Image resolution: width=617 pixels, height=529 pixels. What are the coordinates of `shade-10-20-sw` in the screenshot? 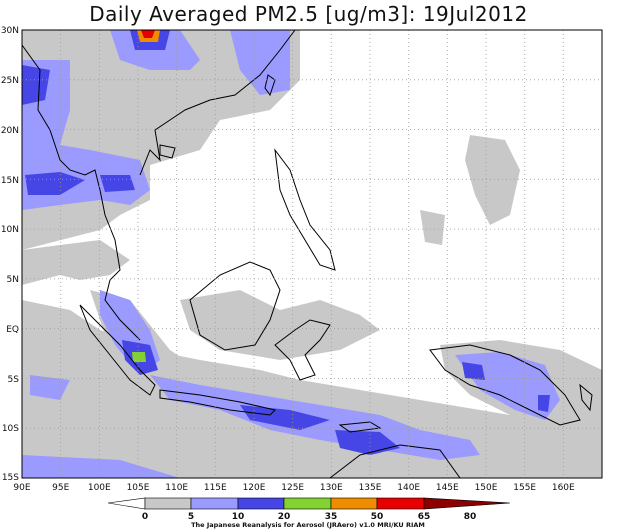 It's located at (50, 387).